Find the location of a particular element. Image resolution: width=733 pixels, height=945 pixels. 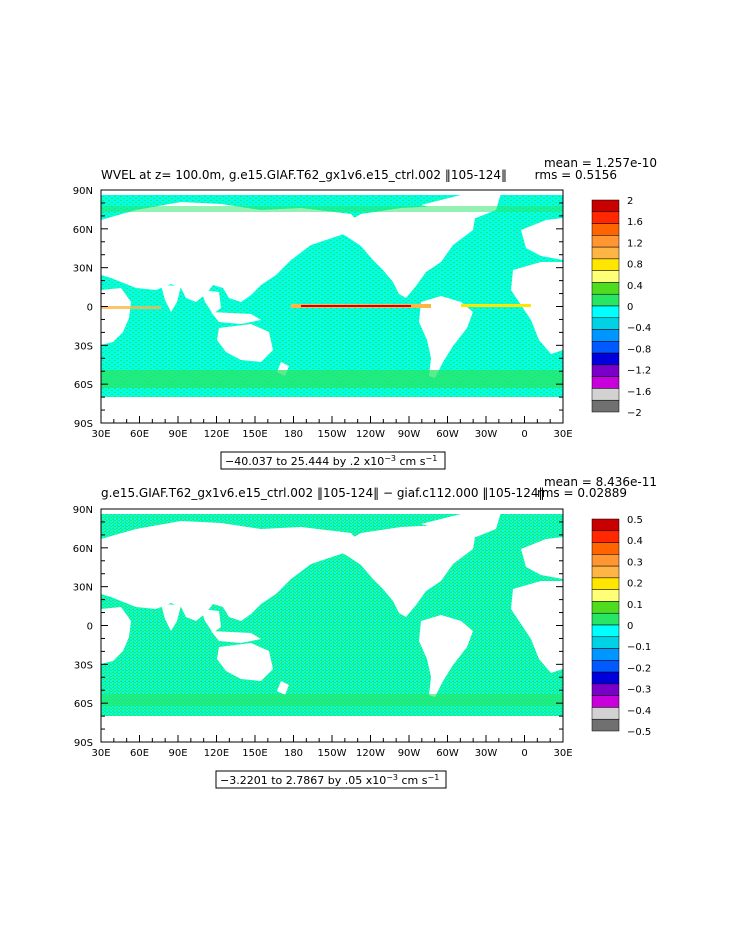

colorbar-label: 0.1 is located at coordinates (635, 605).